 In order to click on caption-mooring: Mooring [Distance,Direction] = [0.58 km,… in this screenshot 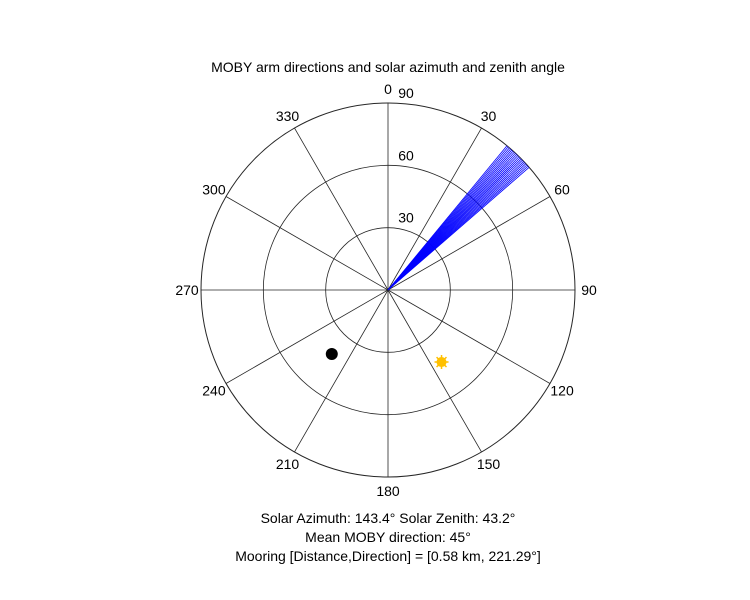, I will do `click(388, 556)`.